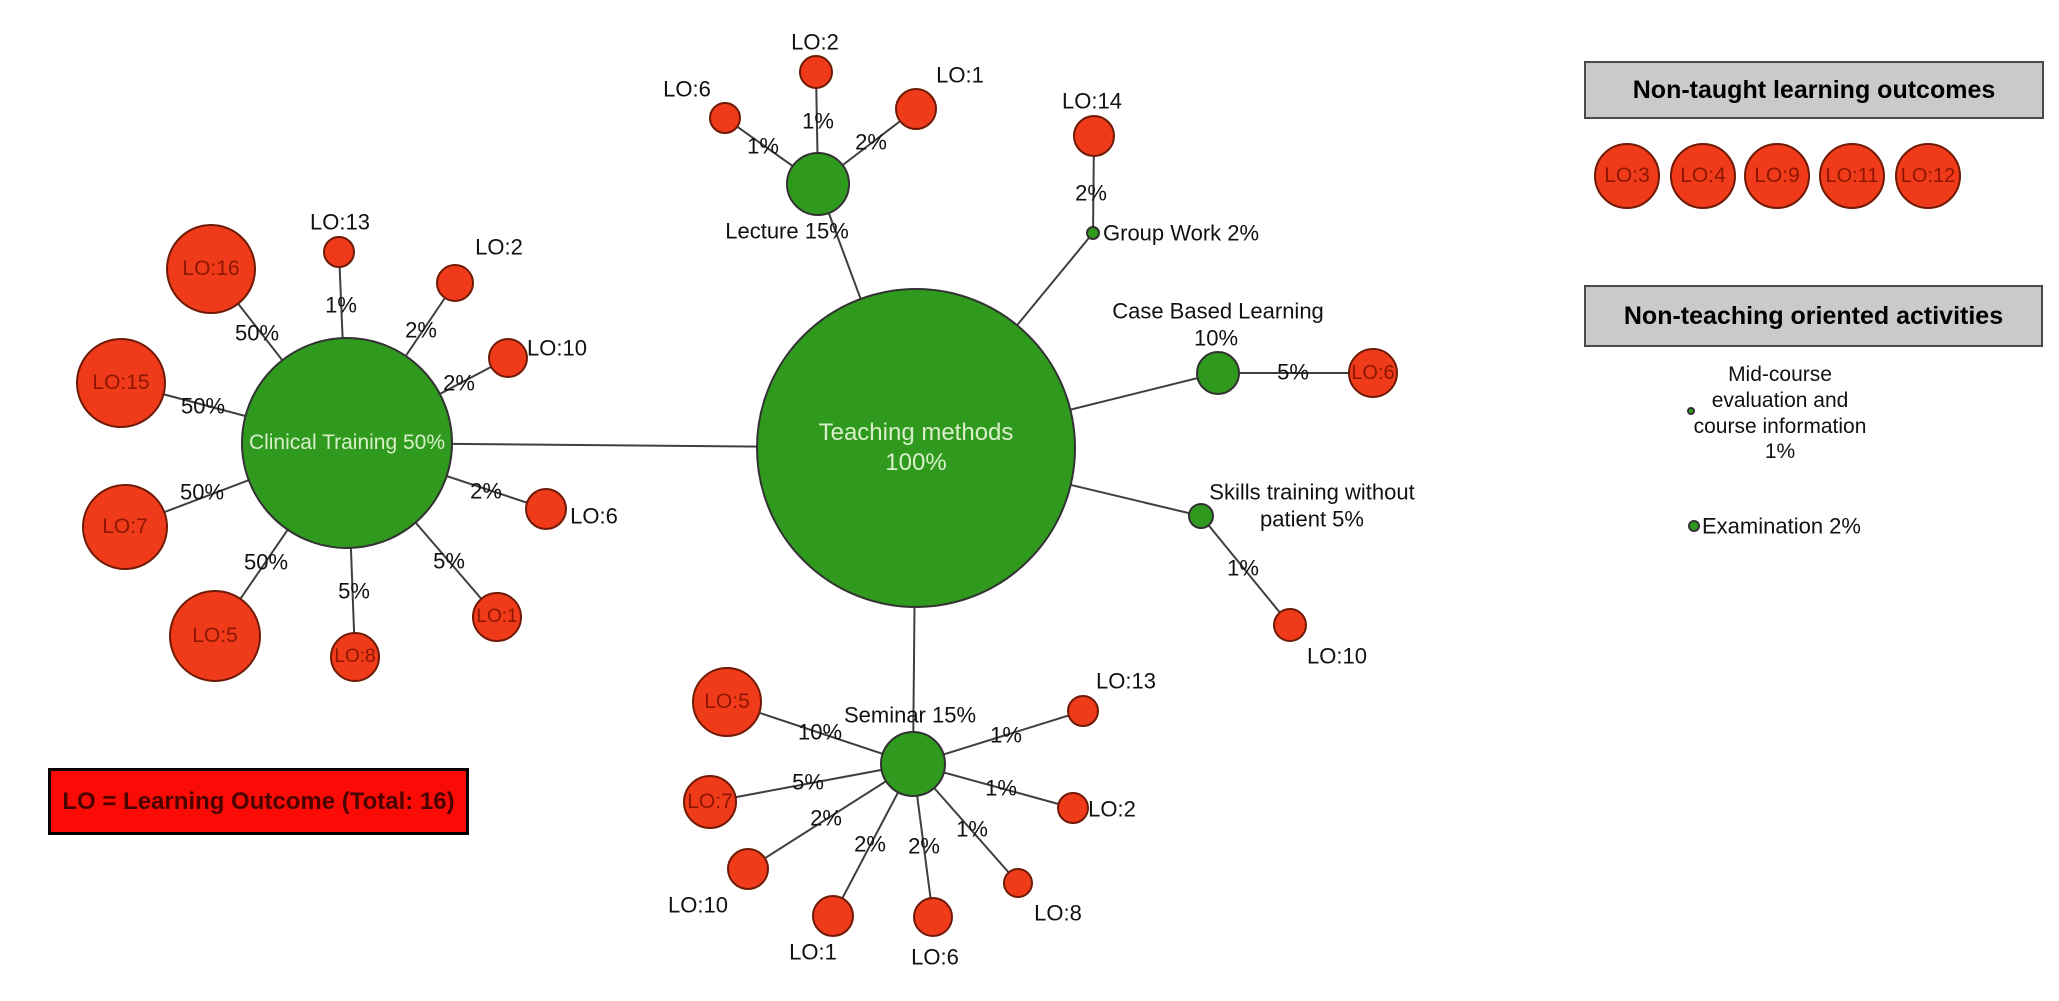 This screenshot has width=2059, height=1001. Describe the element at coordinates (1073, 808) in the screenshot. I see `node-s-lo2` at that location.